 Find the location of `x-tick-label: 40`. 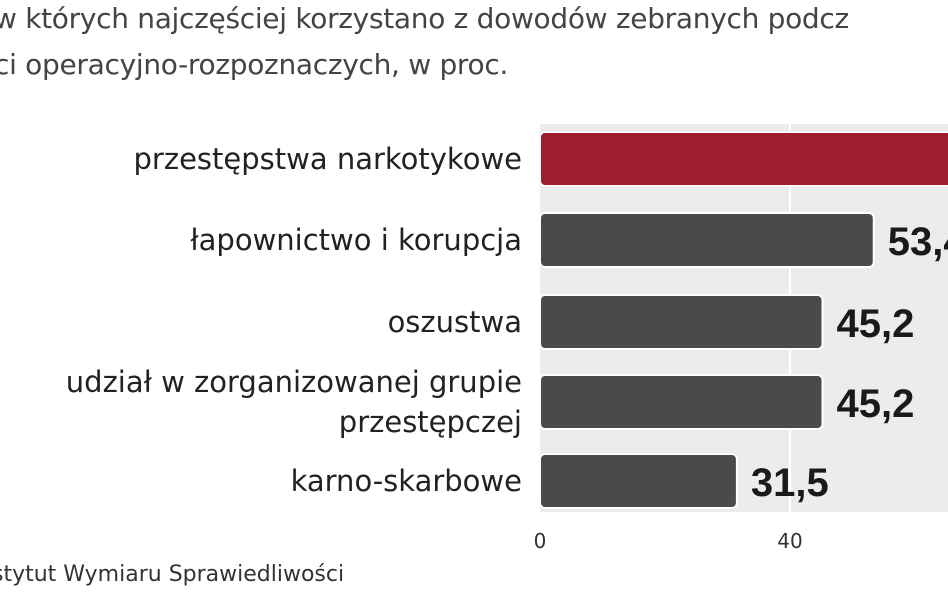

x-tick-label: 40 is located at coordinates (789, 541).